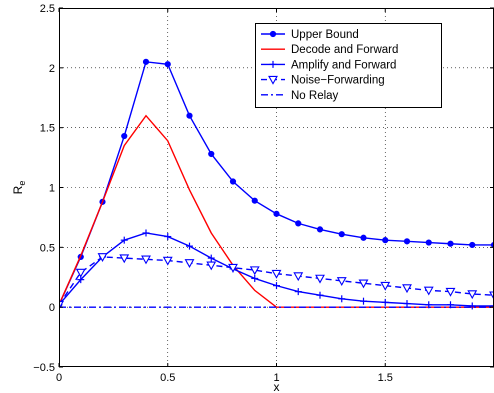 This screenshot has width=494, height=393. Describe the element at coordinates (276, 378) in the screenshot. I see `x-tick-label: 1` at that location.